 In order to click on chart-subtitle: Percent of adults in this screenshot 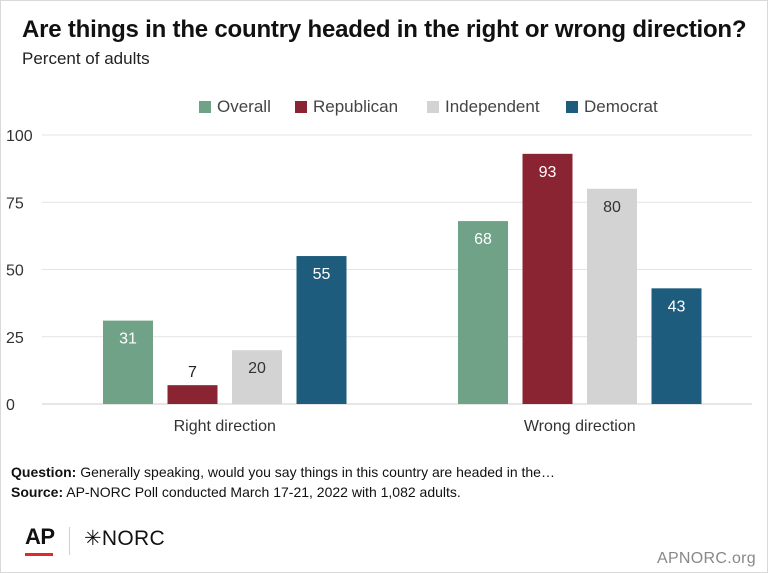, I will do `click(86, 58)`.